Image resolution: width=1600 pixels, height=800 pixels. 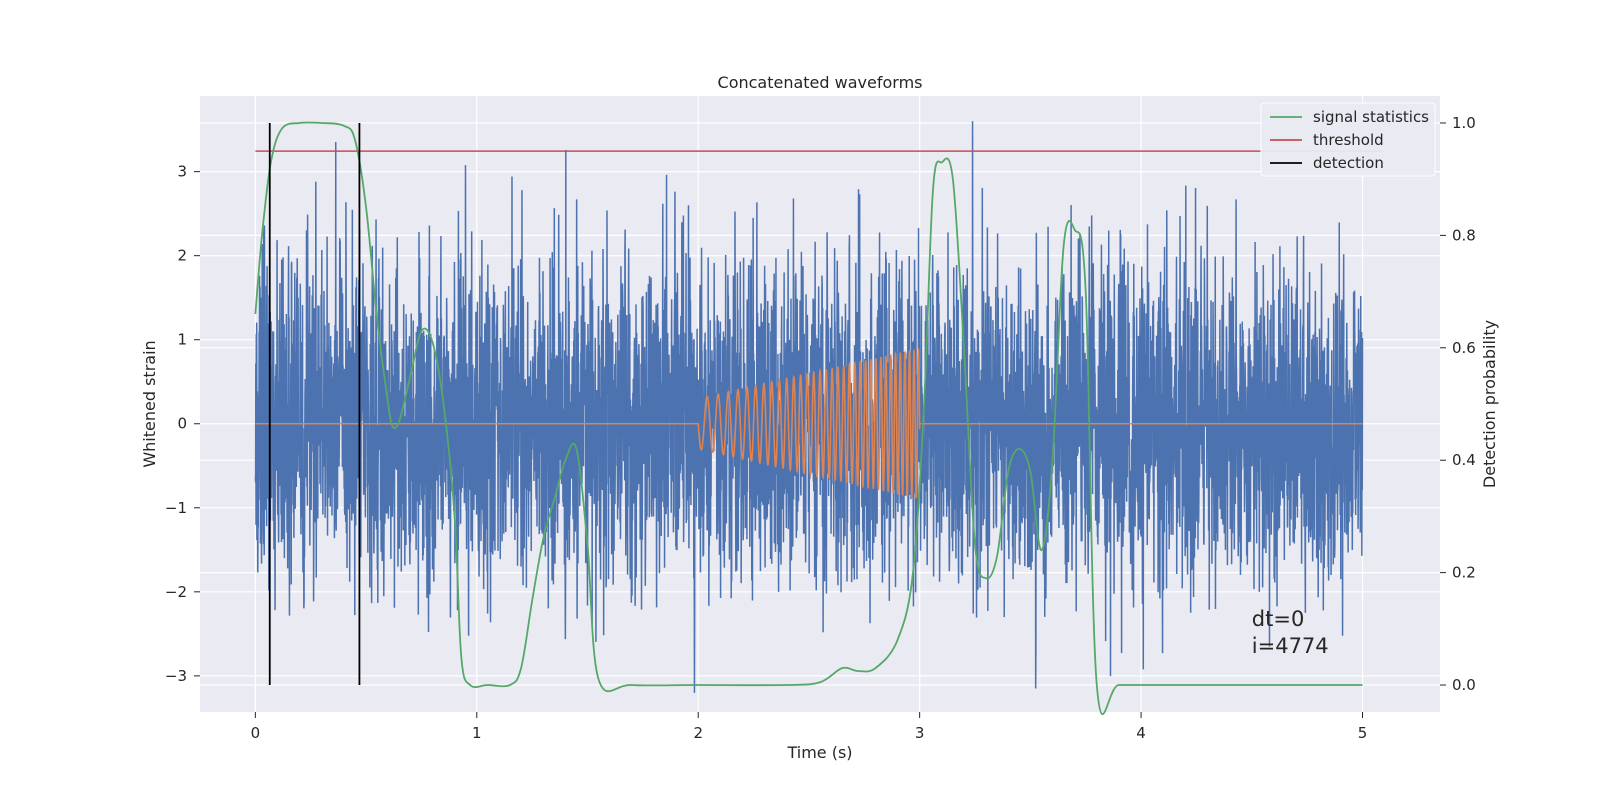 What do you see at coordinates (1371, 117) in the screenshot?
I see `legend-label-signal-statistics: signal statistics` at bounding box center [1371, 117].